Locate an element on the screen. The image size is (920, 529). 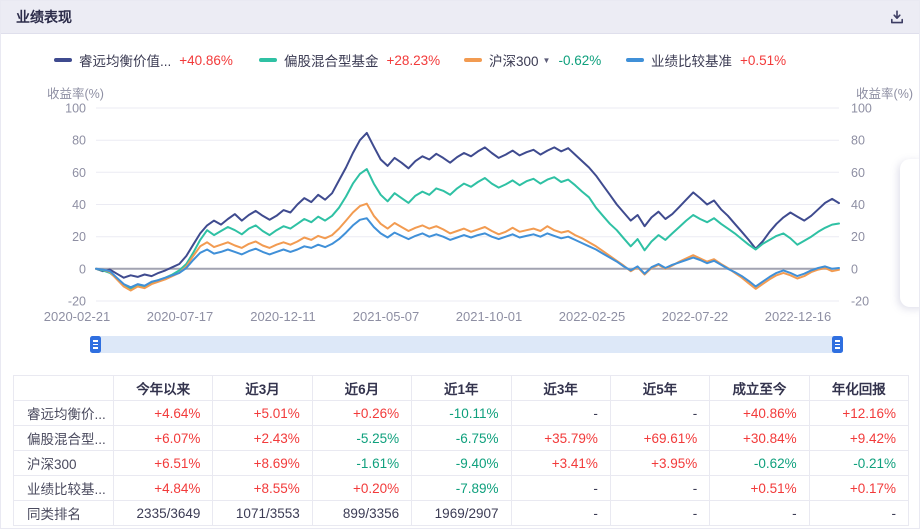
datazoom-handle-right is located at coordinates (837, 344).